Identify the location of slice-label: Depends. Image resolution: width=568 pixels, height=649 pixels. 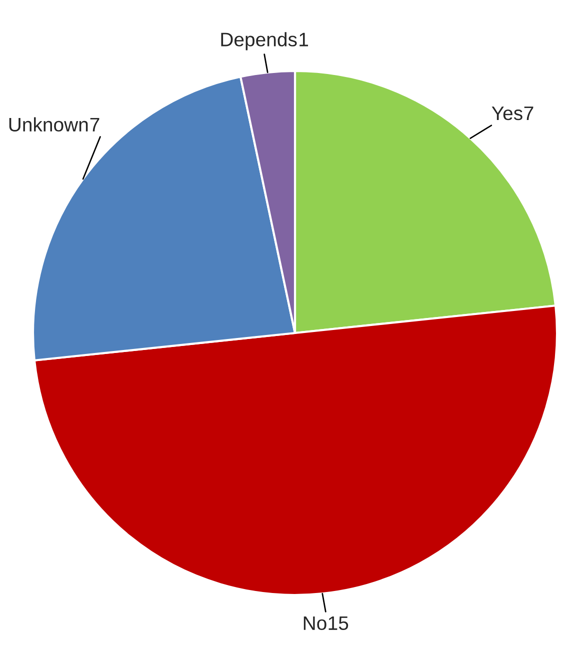
(259, 41).